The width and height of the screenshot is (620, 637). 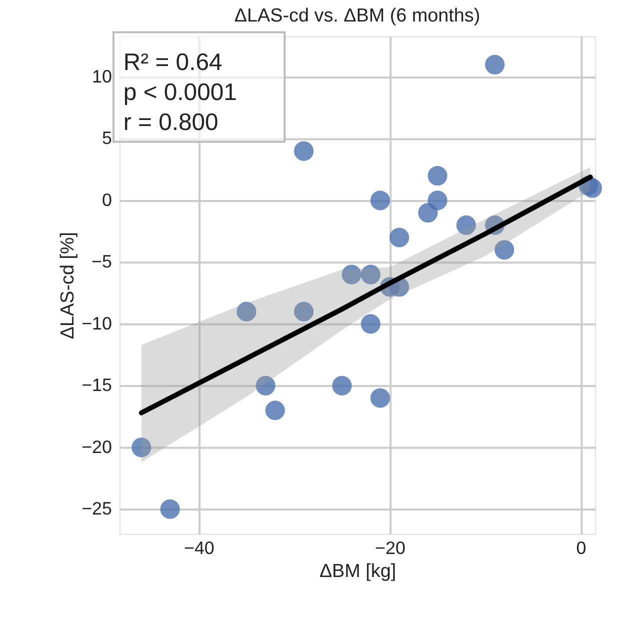 I want to click on y-axis-title: ΔLAS-cd [%], so click(x=68, y=286).